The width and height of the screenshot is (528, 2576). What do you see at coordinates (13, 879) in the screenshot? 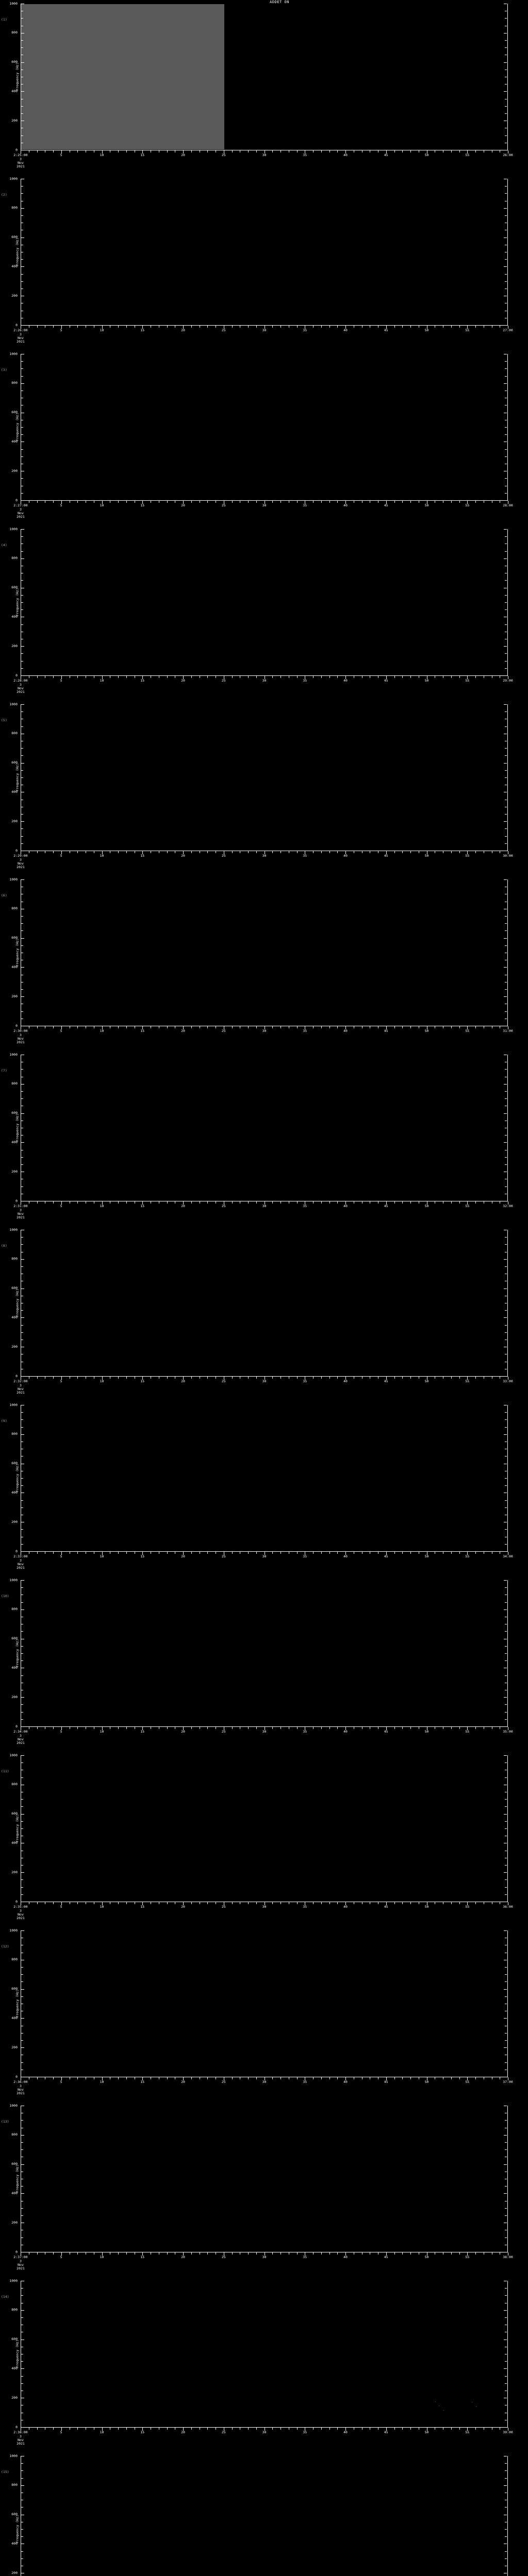
I see `y-tick-label: 1000` at bounding box center [13, 879].